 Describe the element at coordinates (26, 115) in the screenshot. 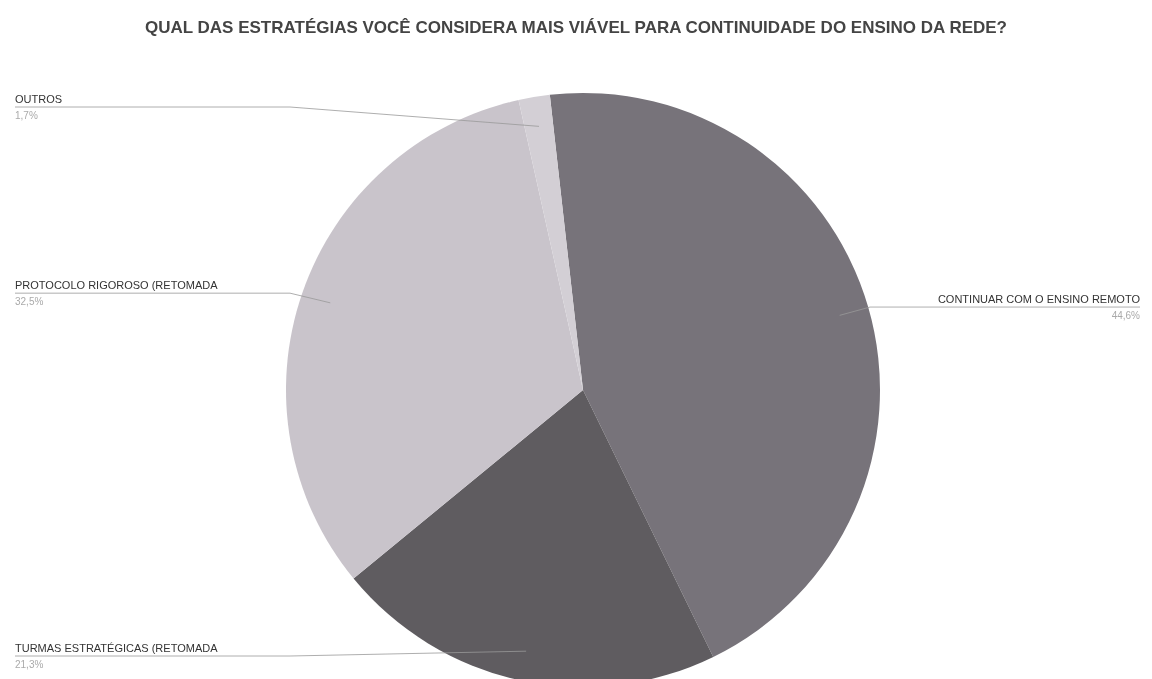

I see `data-label: 1,7%` at that location.